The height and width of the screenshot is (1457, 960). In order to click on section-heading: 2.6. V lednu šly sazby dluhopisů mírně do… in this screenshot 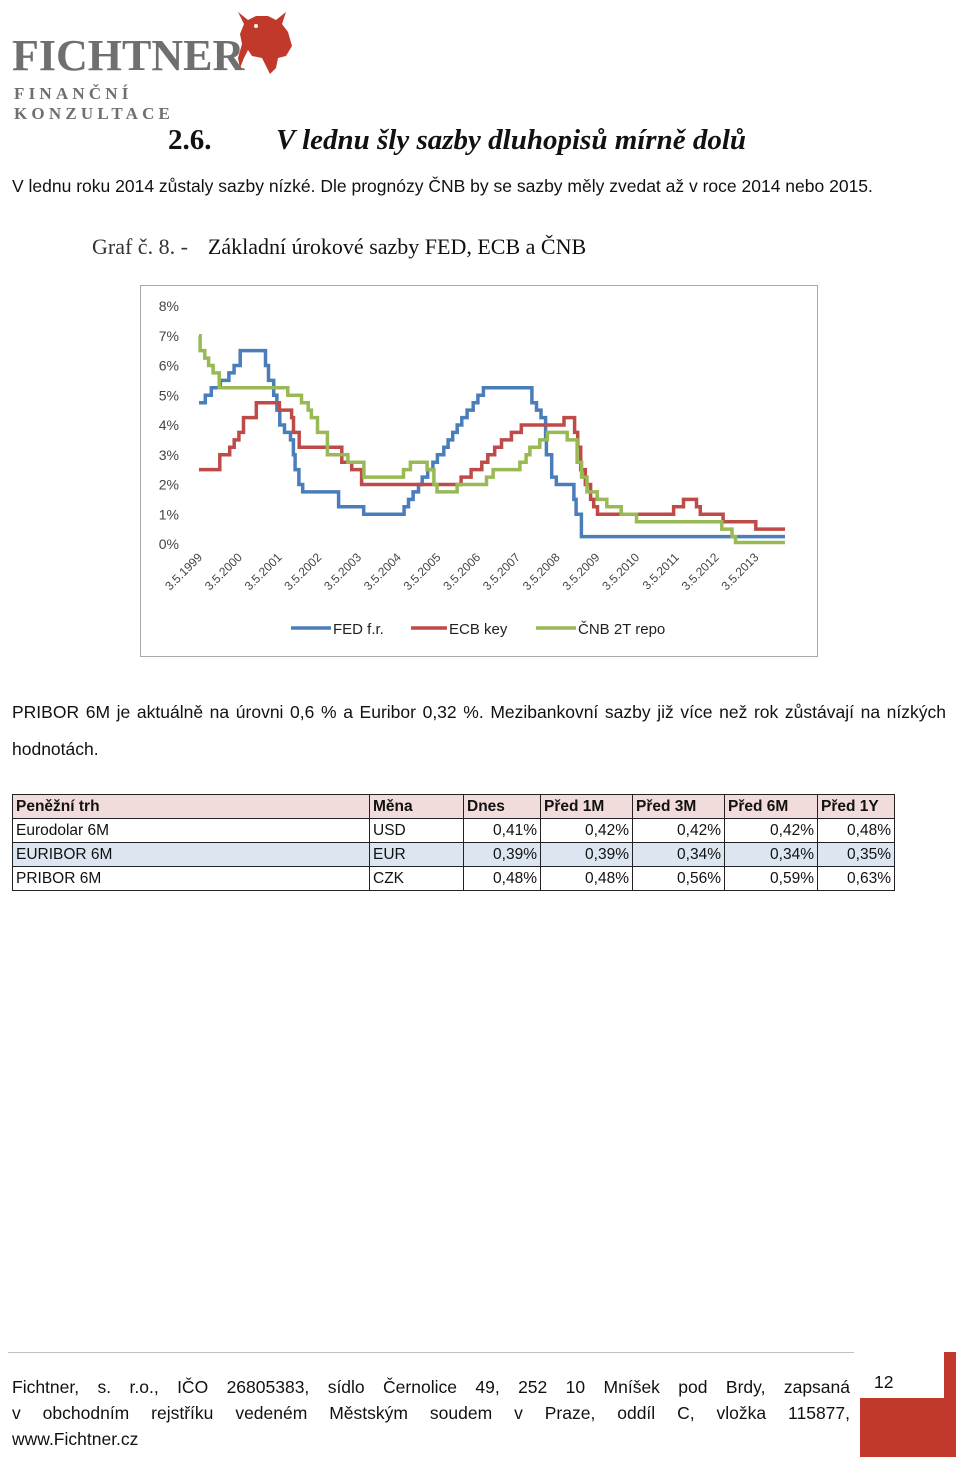, I will do `click(457, 140)`.